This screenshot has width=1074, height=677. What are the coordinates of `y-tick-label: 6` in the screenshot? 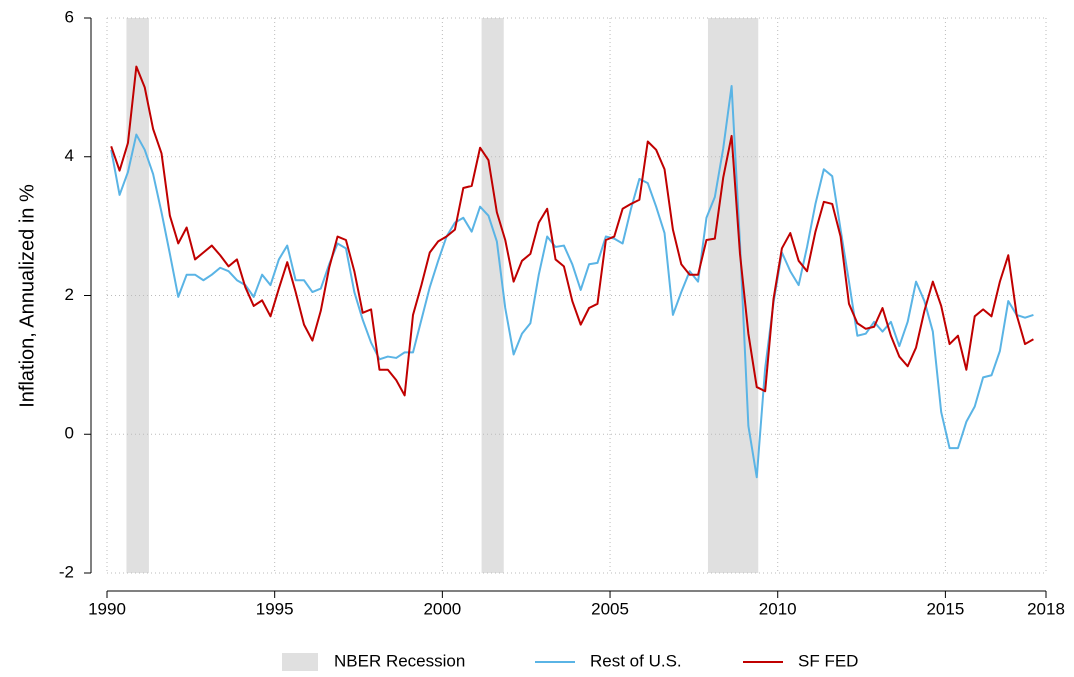 It's located at (69, 16).